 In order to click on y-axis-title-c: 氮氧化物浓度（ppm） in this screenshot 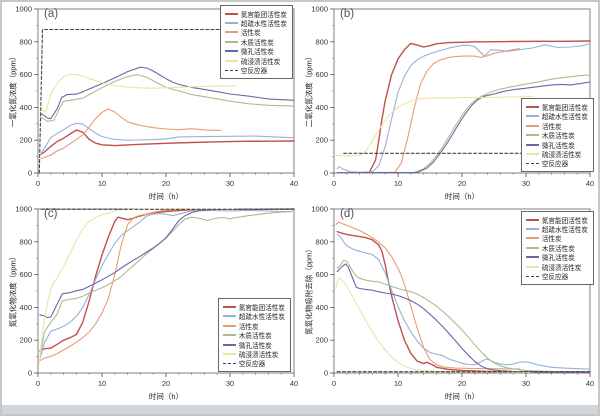, I will do `click(13, 290)`.